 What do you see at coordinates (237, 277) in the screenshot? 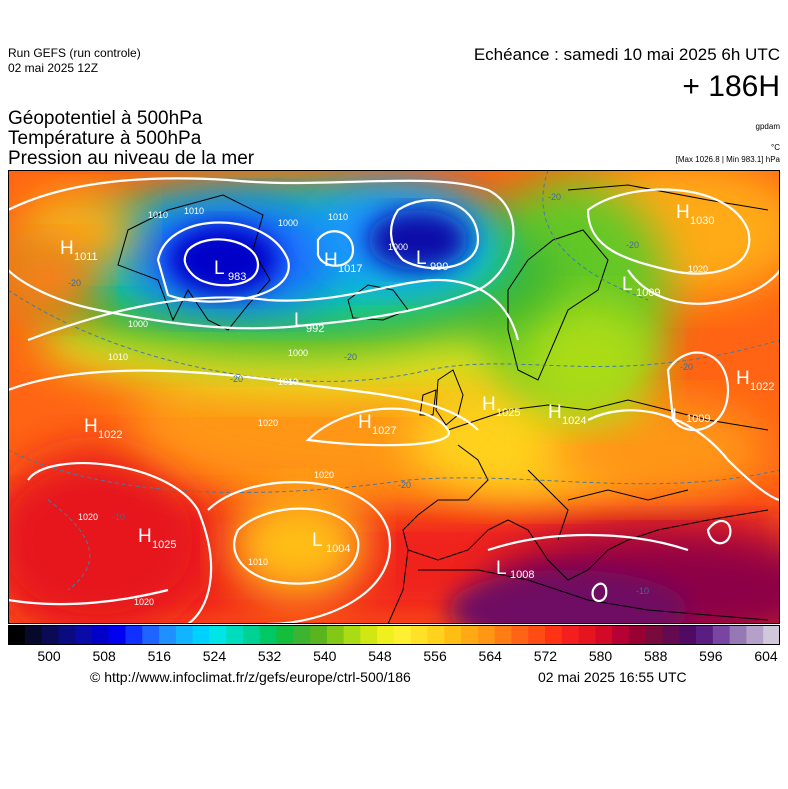
I see `pressure-value: 983` at bounding box center [237, 277].